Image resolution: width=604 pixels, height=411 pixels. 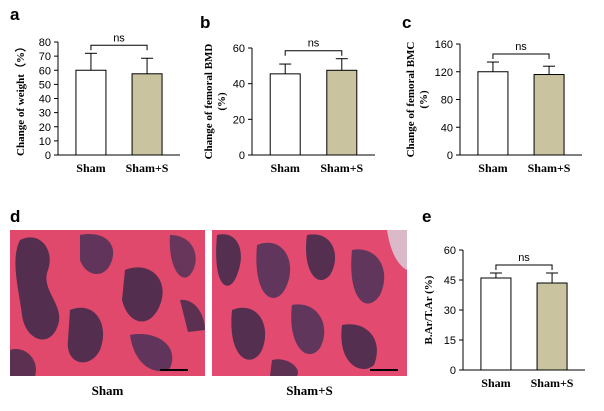 What do you see at coordinates (411, 100) in the screenshot?
I see `y-axis-label-c-0: Change of femoral BMC` at bounding box center [411, 100].